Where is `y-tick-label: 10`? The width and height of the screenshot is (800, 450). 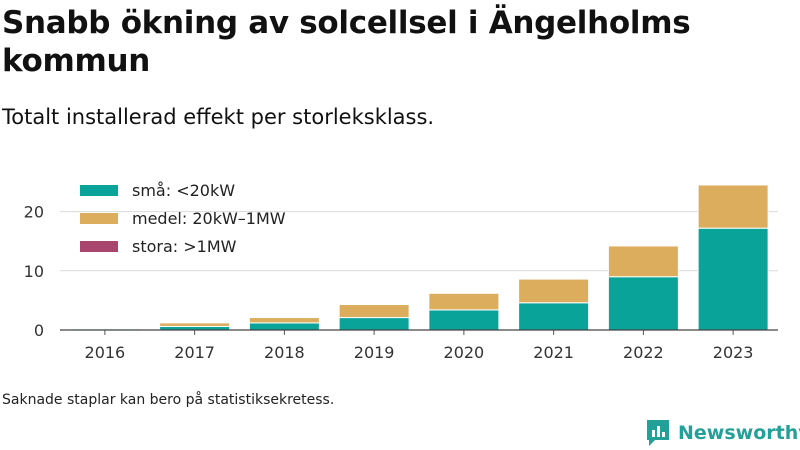 y-tick-label: 10 is located at coordinates (34, 271).